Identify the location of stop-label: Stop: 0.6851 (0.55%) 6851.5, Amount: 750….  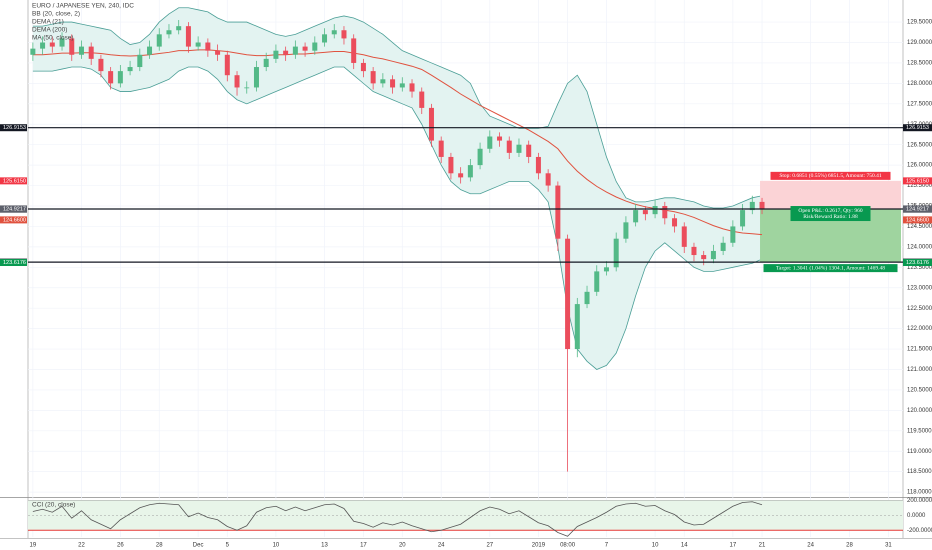
(830, 175).